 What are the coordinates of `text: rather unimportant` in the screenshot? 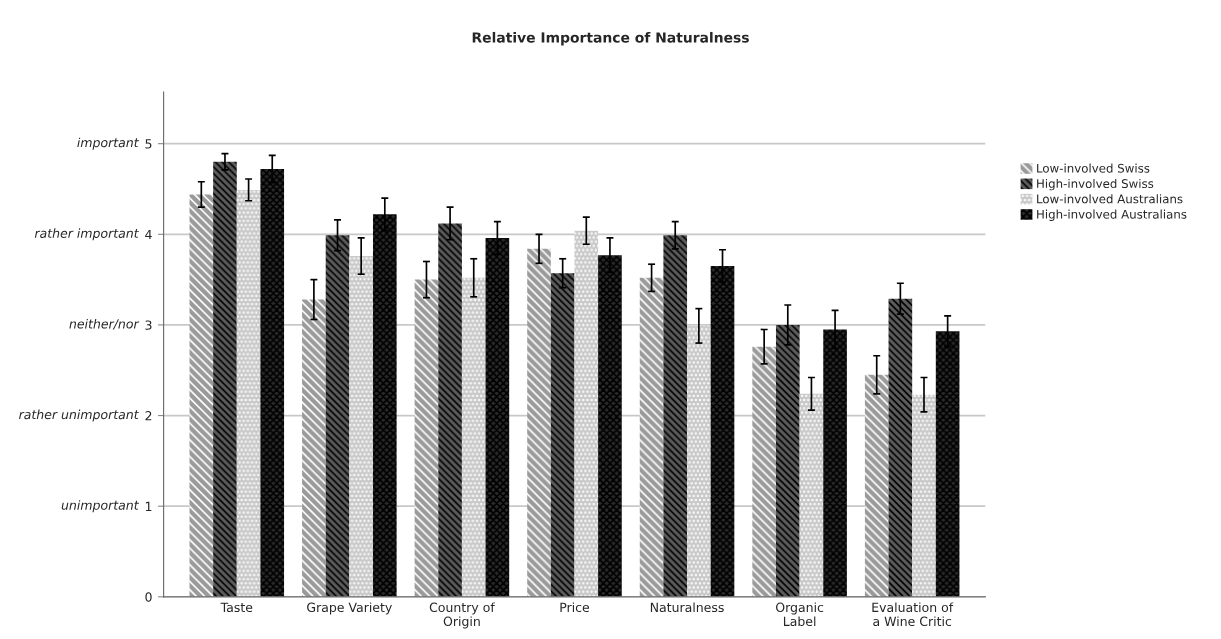 It's located at (79, 415).